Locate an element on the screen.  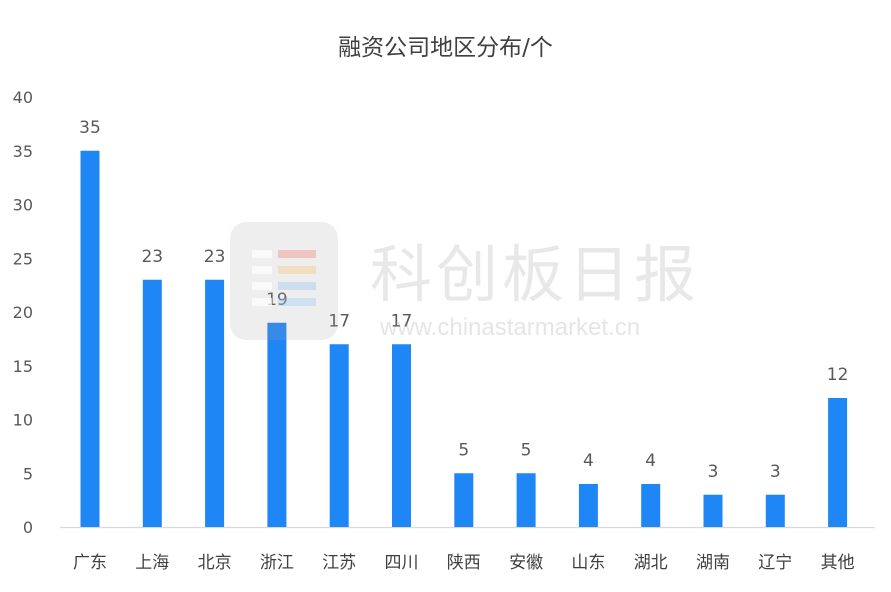
x-tick-label: 山东 is located at coordinates (588, 563).